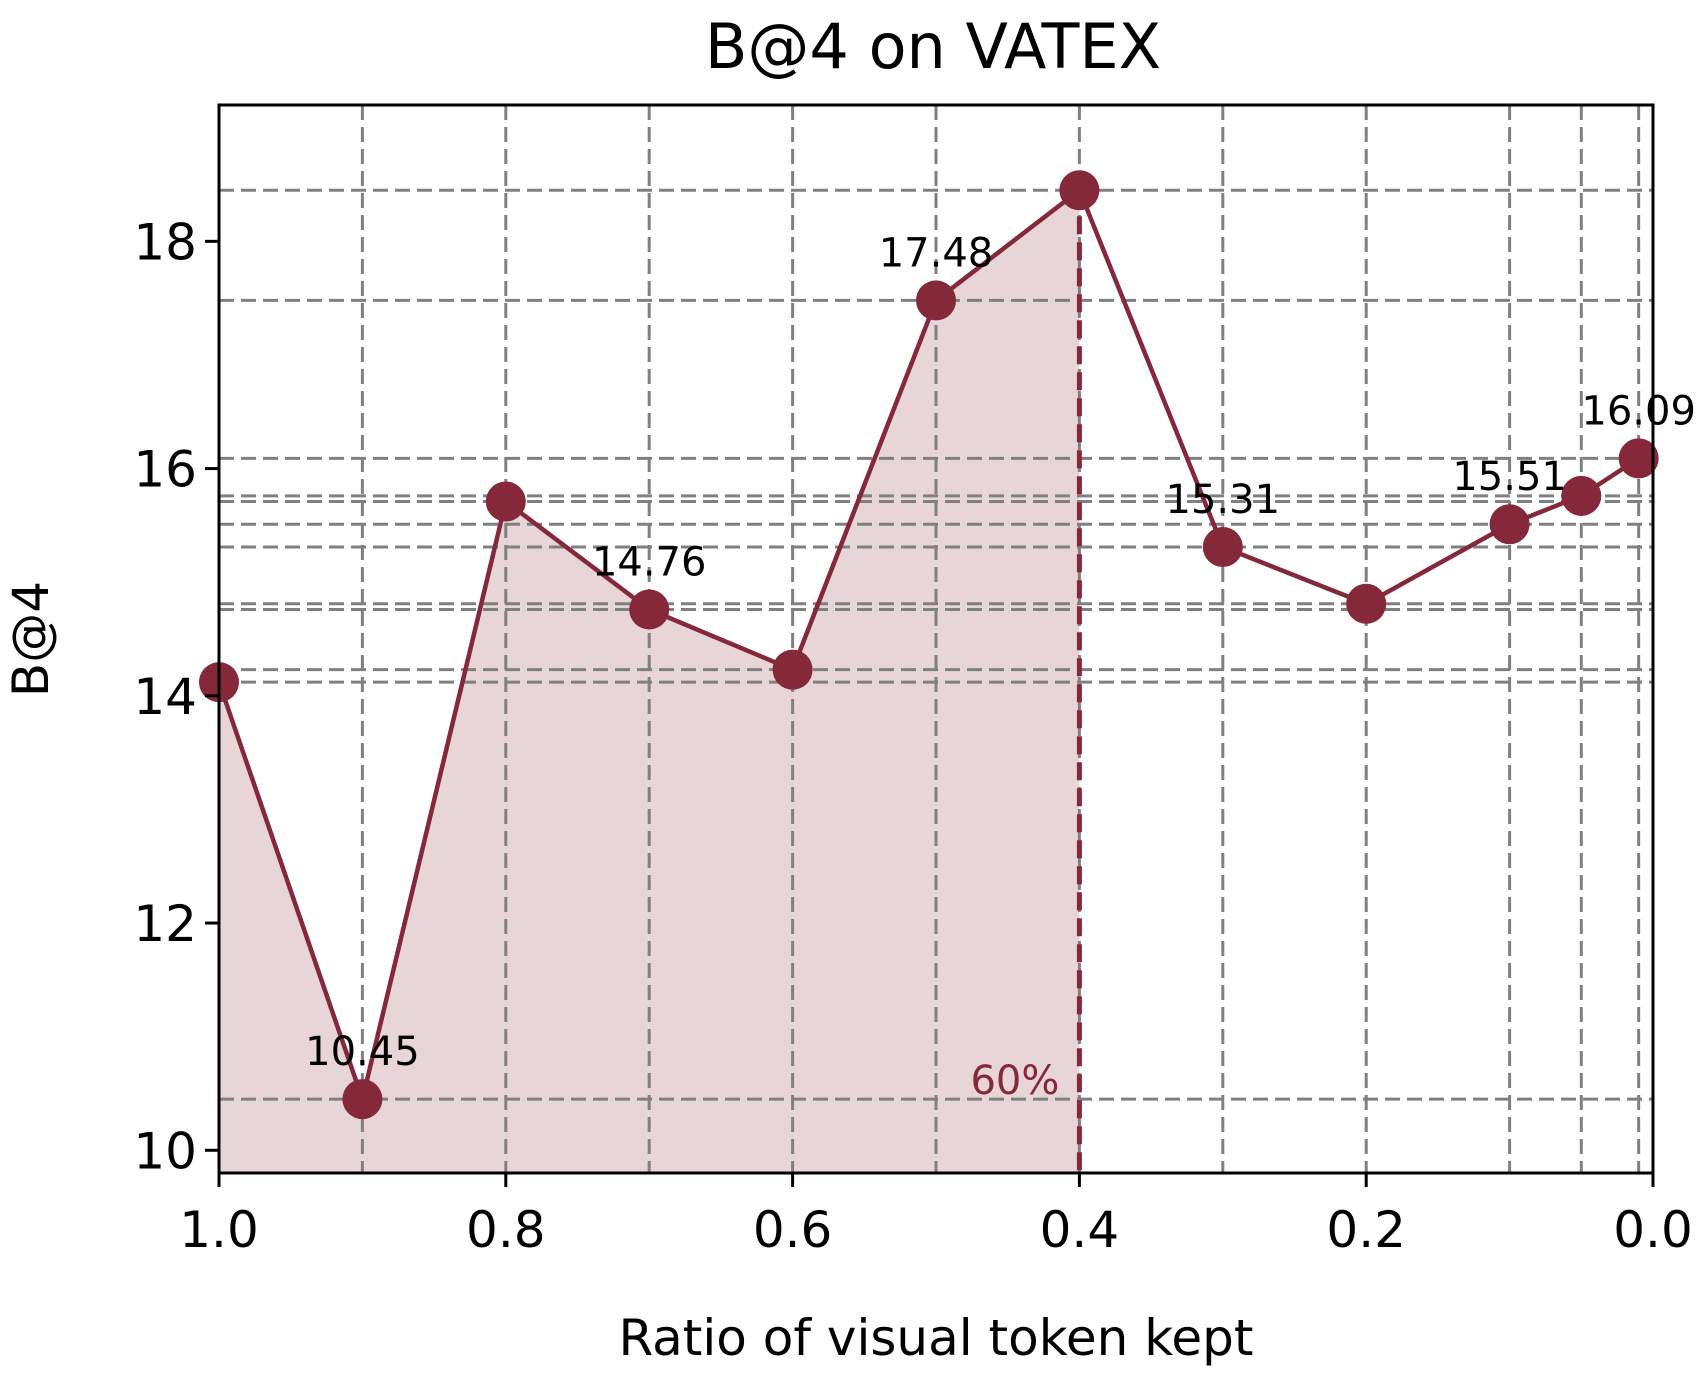 This screenshot has width=1706, height=1374. I want to click on data-label: 10.45, so click(362, 1052).